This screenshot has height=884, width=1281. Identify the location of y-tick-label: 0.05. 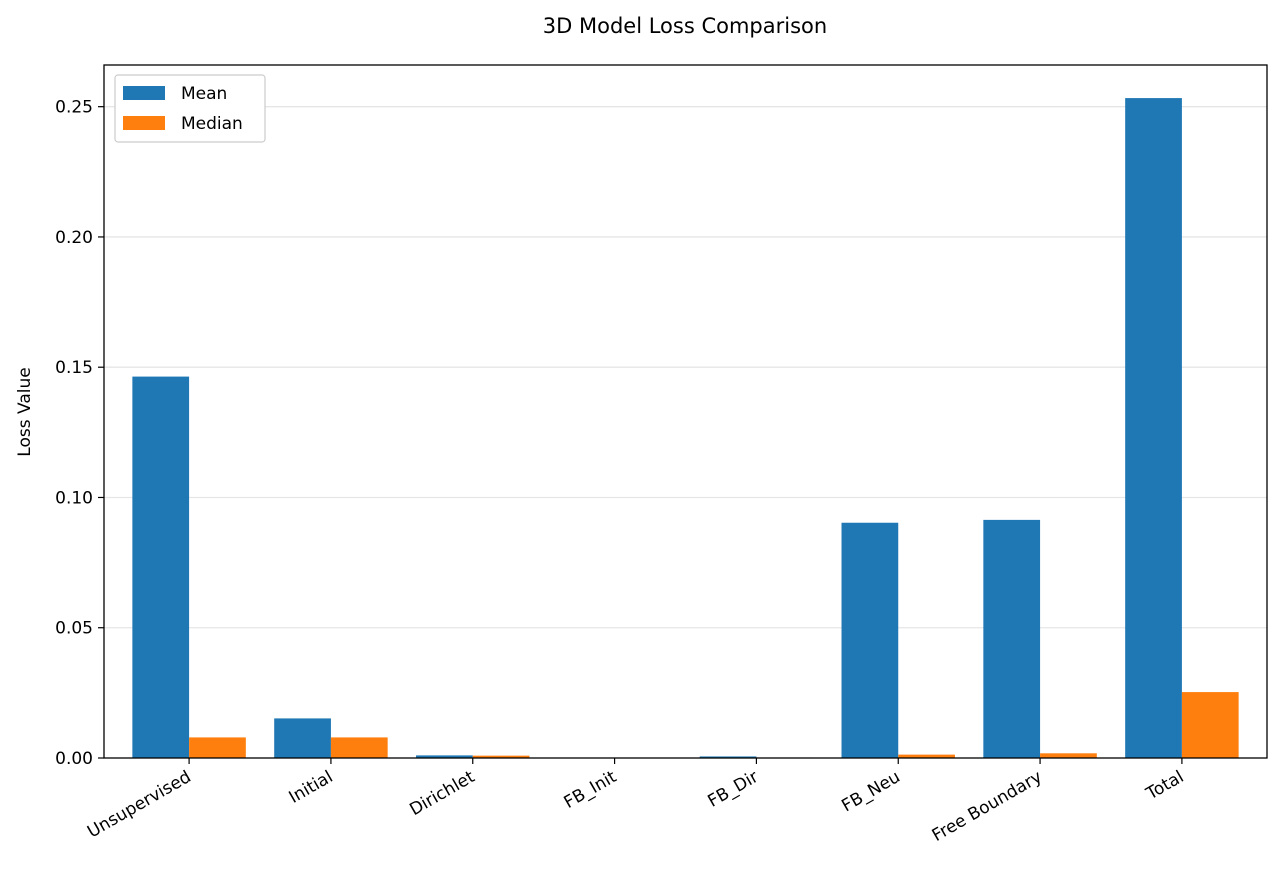
(74, 629).